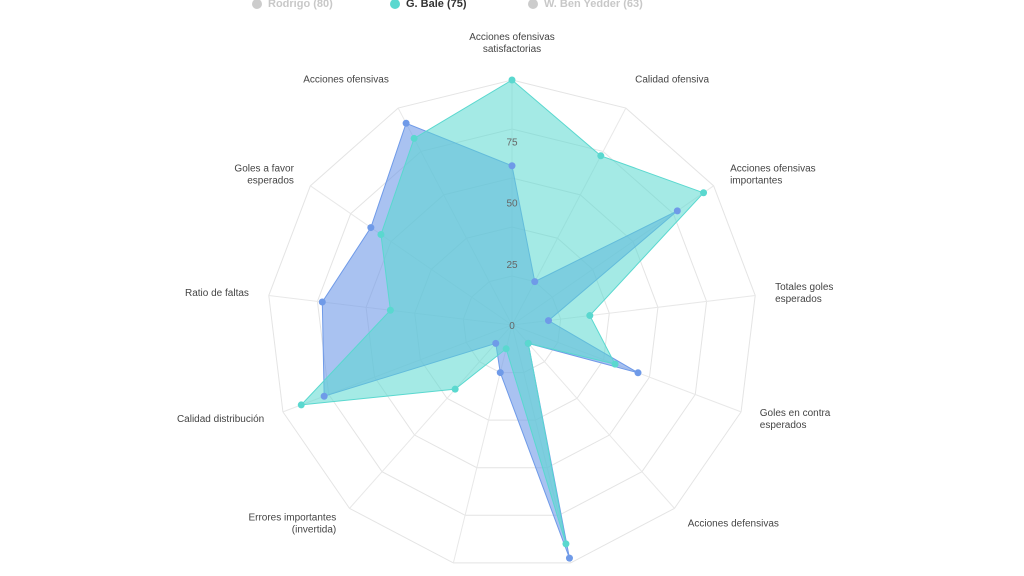  What do you see at coordinates (795, 413) in the screenshot?
I see `axis-label-line: Goles en contra` at bounding box center [795, 413].